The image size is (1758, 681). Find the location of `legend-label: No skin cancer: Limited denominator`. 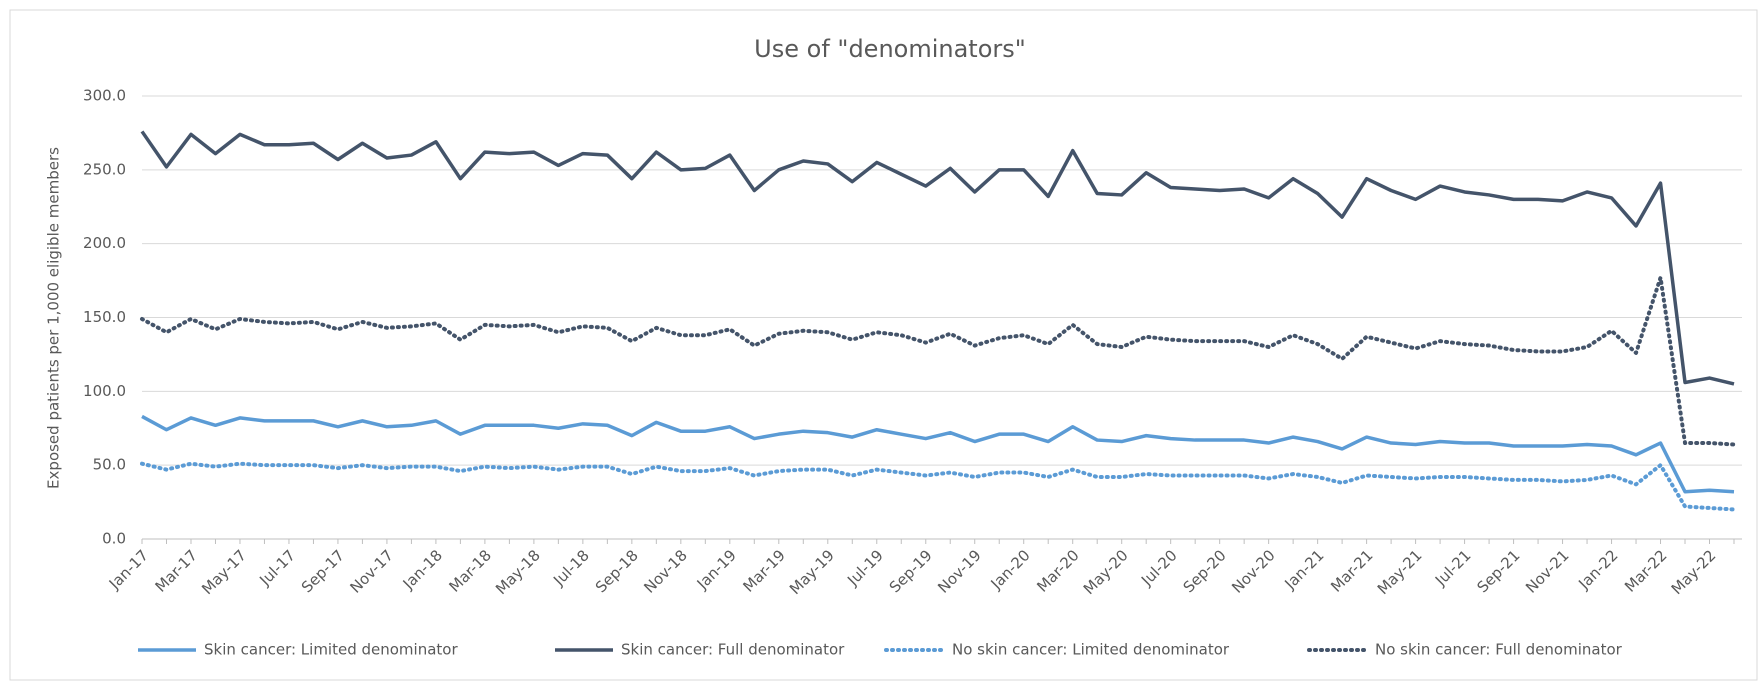

legend-label: No skin cancer: Limited denominator is located at coordinates (1091, 650).